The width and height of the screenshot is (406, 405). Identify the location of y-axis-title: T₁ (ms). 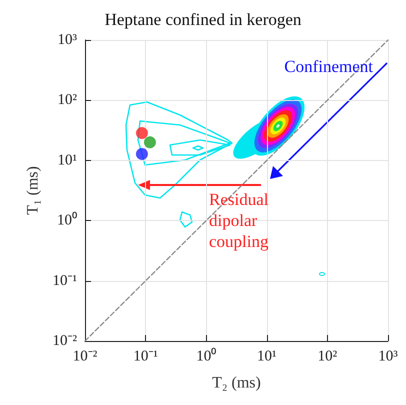
(33, 190).